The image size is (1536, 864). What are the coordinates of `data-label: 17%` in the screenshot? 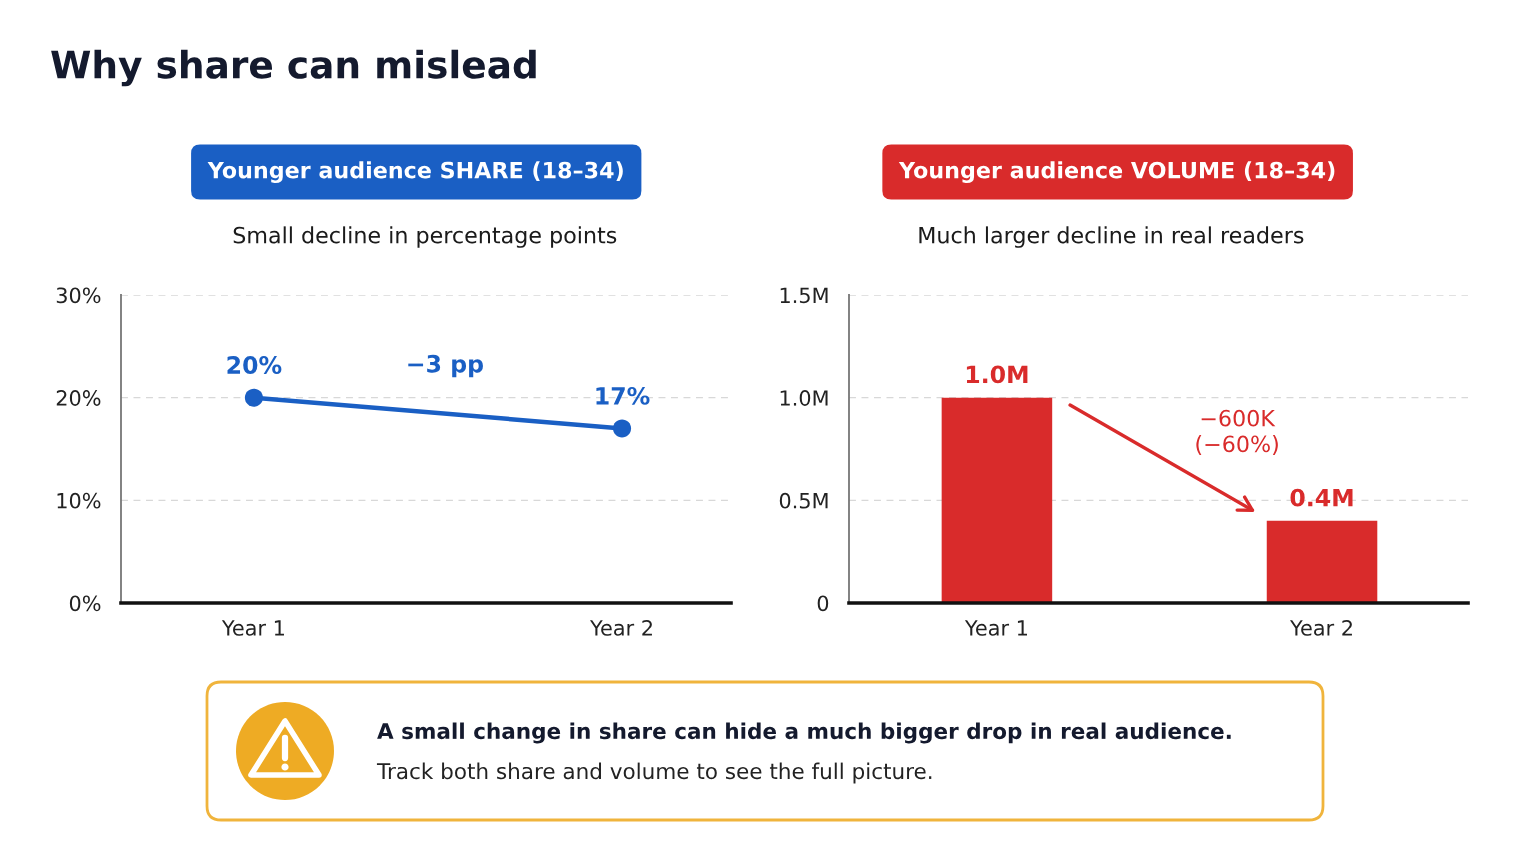 It's located at (623, 395).